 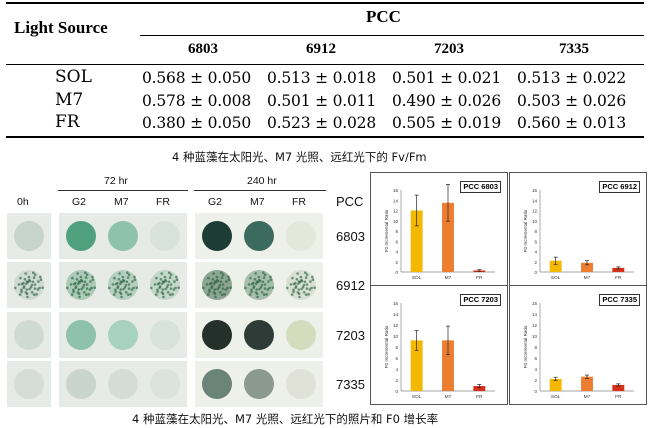 I want to click on photo-column-label-3: FR, so click(x=163, y=202).